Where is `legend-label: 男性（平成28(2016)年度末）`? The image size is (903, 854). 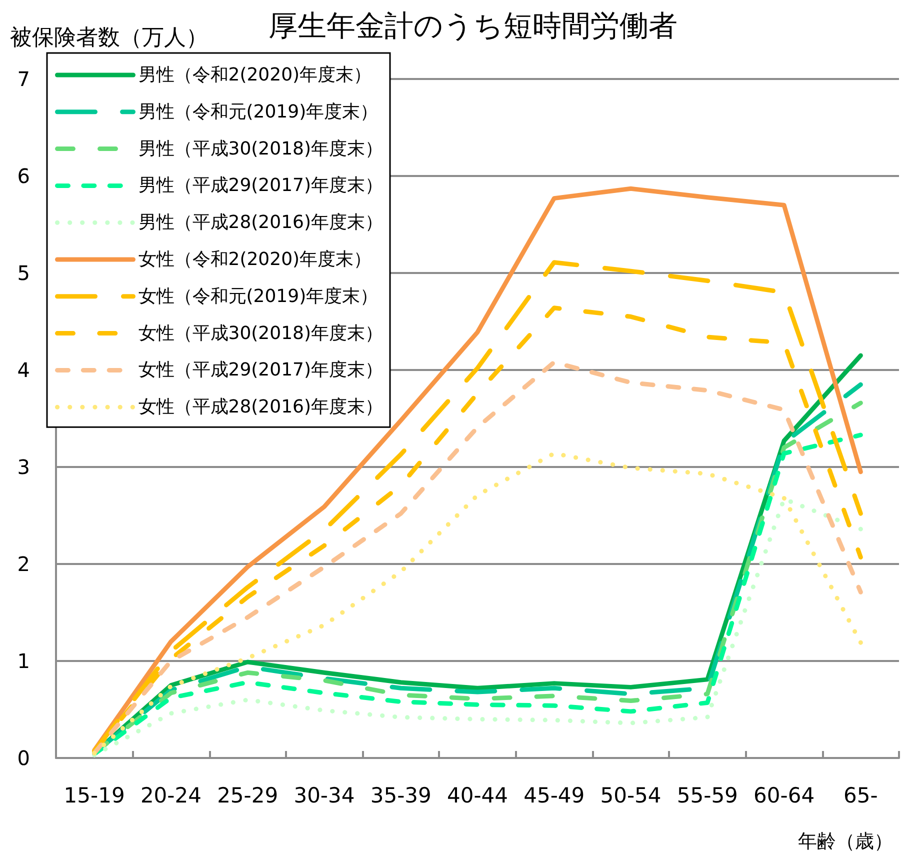 legend-label: 男性（平成28(2016)年度末） is located at coordinates (261, 223).